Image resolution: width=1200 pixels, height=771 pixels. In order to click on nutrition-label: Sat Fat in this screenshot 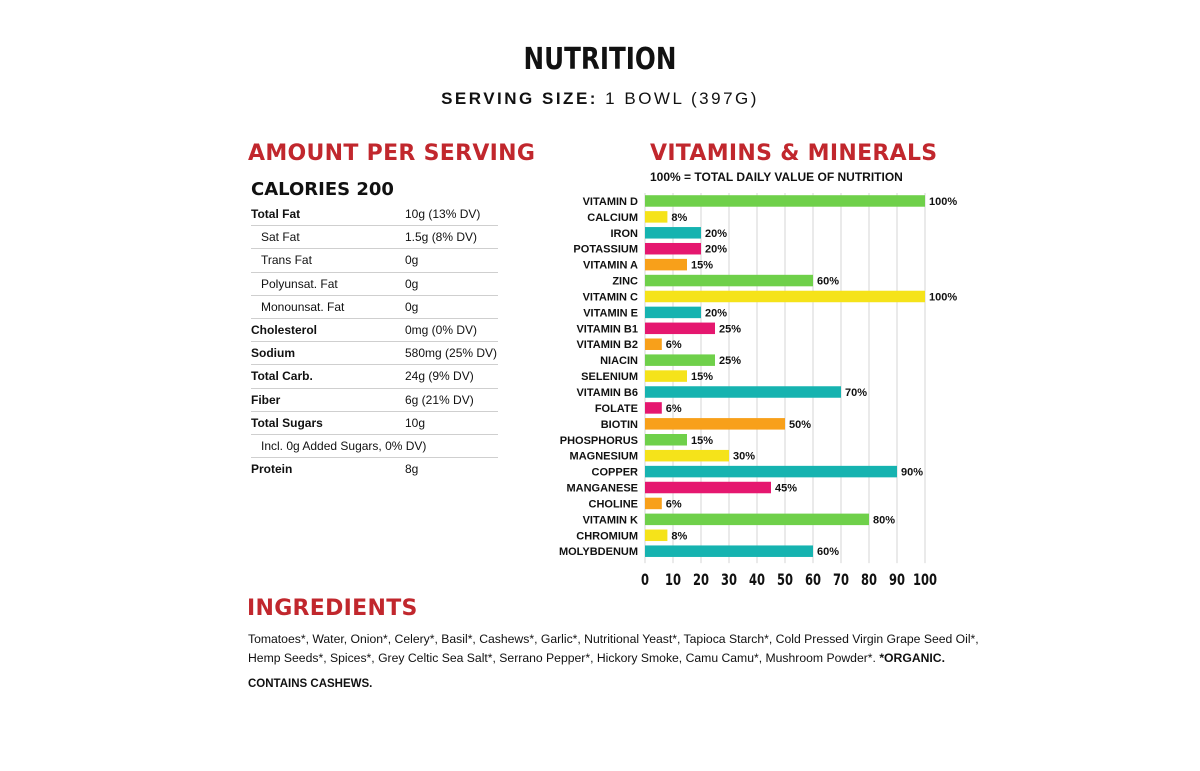, I will do `click(280, 237)`.